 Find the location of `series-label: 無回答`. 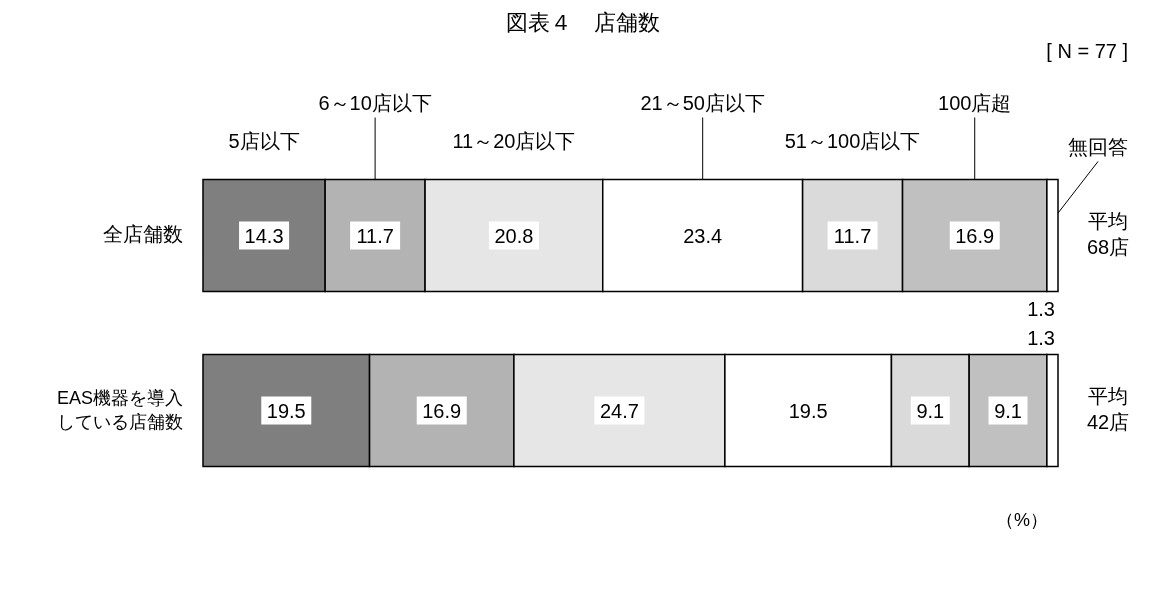

series-label: 無回答 is located at coordinates (1098, 146).